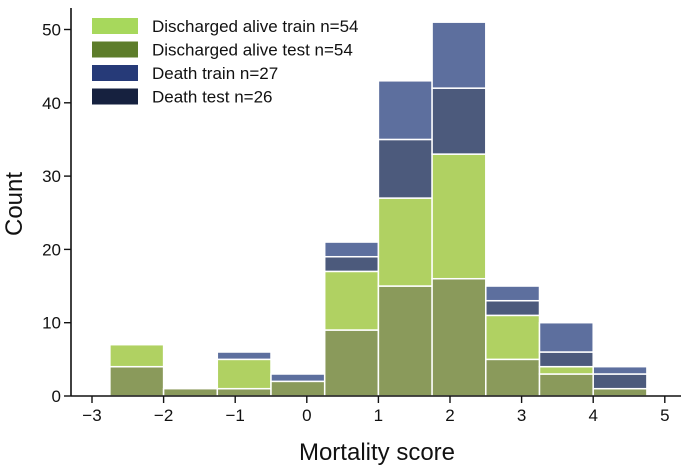 This screenshot has width=685, height=469. What do you see at coordinates (252, 50) in the screenshot?
I see `legend-label-1: Discharged alive test n=54` at bounding box center [252, 50].